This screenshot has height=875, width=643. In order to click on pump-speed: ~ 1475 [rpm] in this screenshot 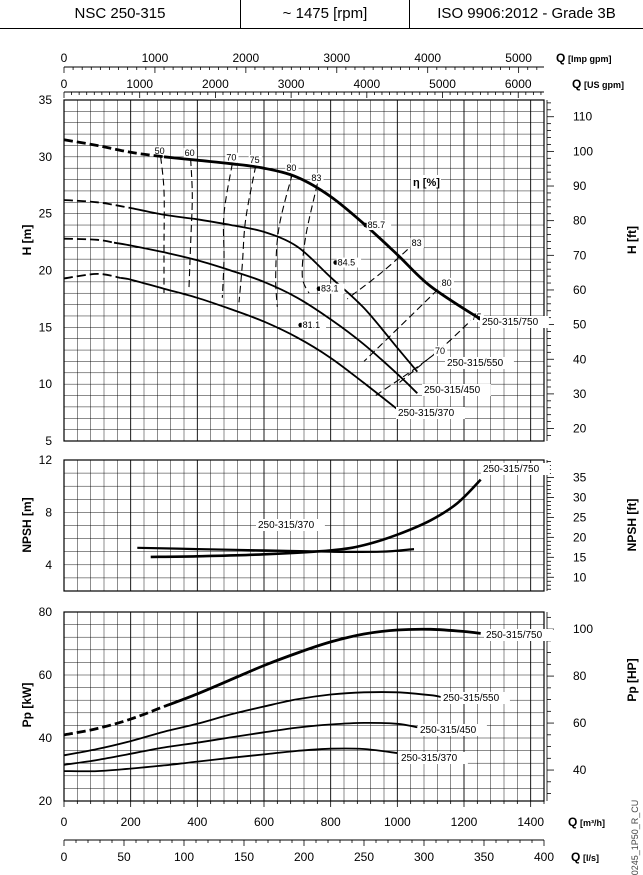, I will do `click(325, 13)`.